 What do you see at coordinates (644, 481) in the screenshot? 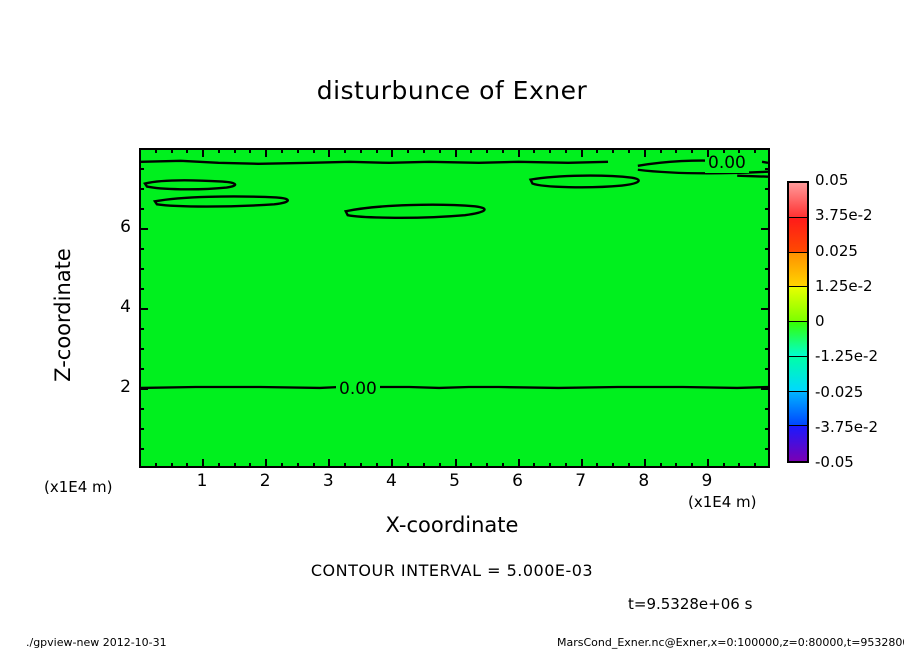
I see `x-tick-label: 8` at bounding box center [644, 481].